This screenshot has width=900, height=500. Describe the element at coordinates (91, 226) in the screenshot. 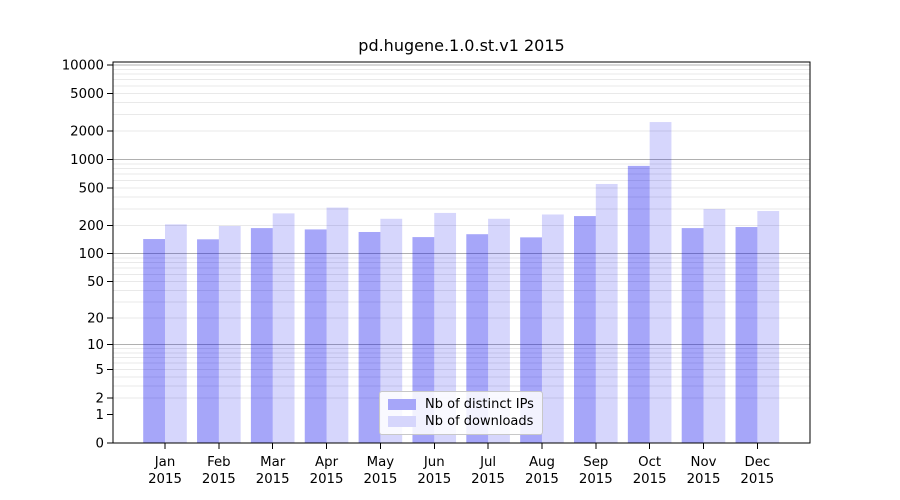

I see `y-tick-label: 200` at that location.